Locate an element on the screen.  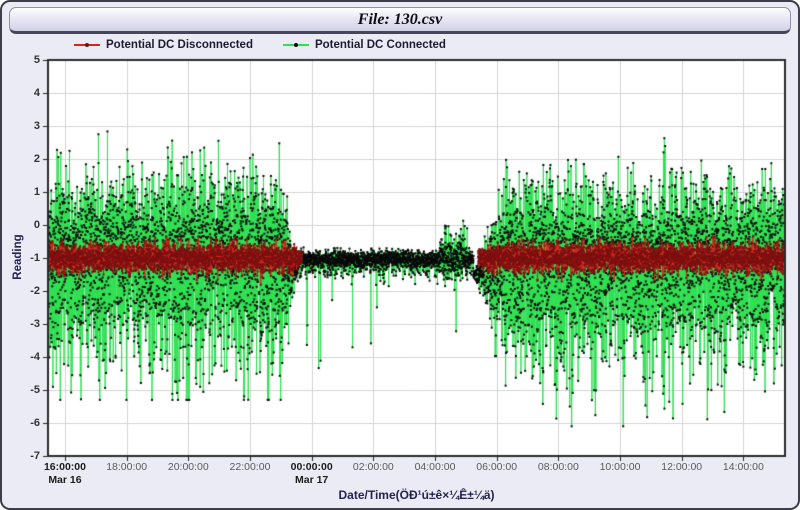
legend-label-connected: Potential DC Connected is located at coordinates (380, 45).